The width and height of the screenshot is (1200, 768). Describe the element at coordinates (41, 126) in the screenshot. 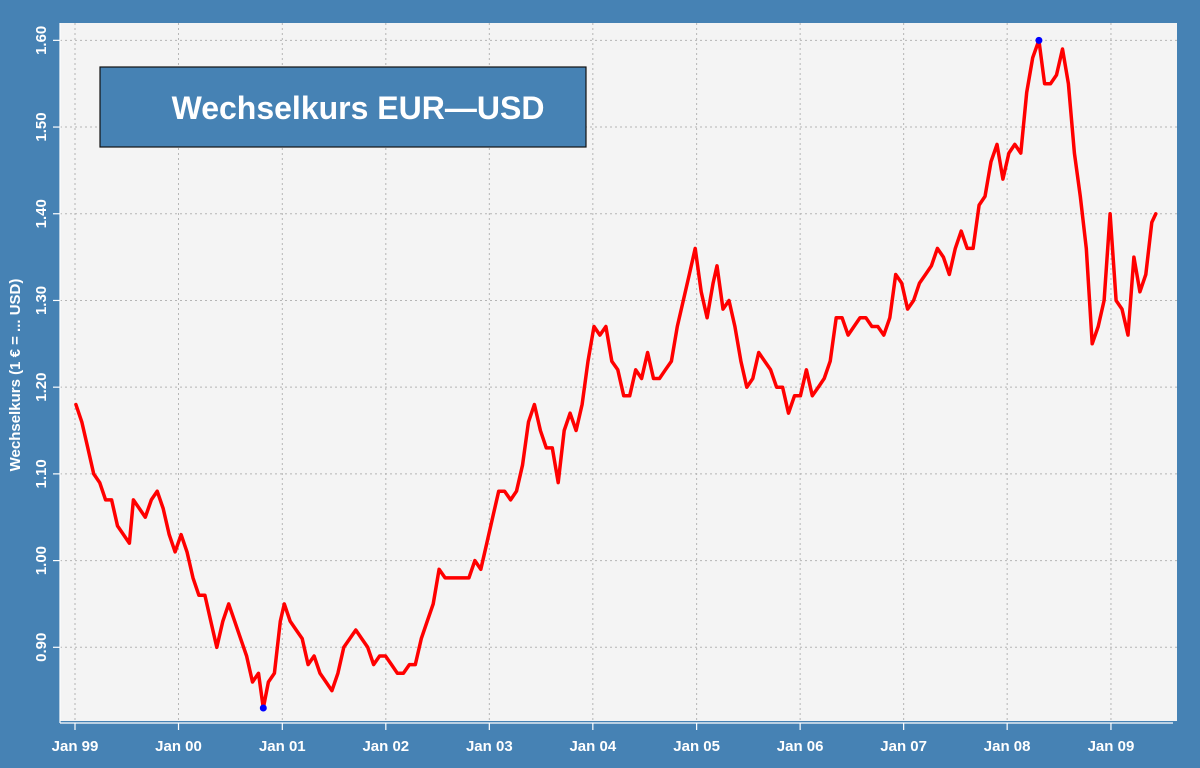

I see `y-tick-label: 1.50` at that location.